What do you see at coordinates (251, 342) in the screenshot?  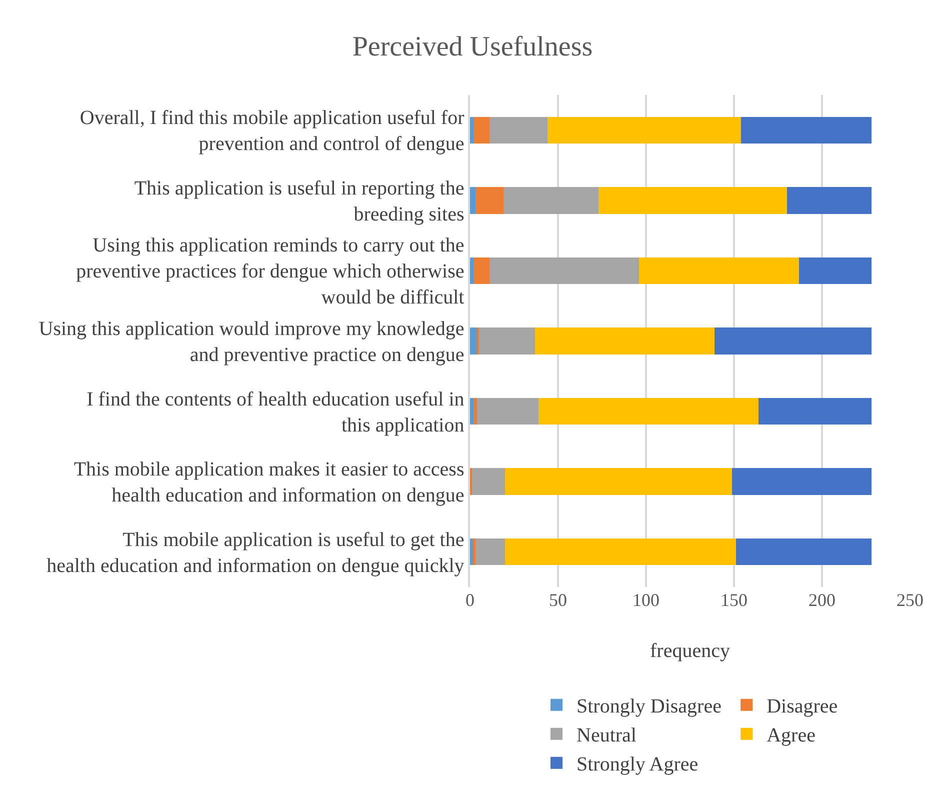 I see `y-tick-label: Using this application would improve my knowledge and preventive practice on dengue` at bounding box center [251, 342].